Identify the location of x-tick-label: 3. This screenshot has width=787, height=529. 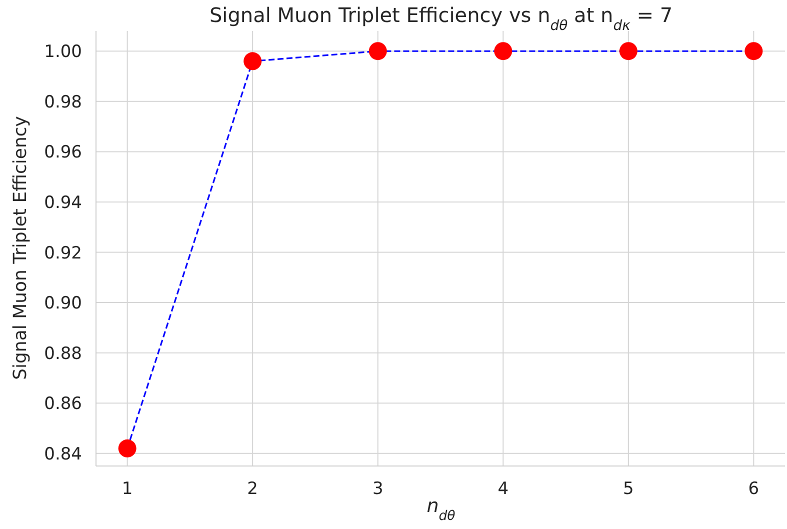
(378, 489).